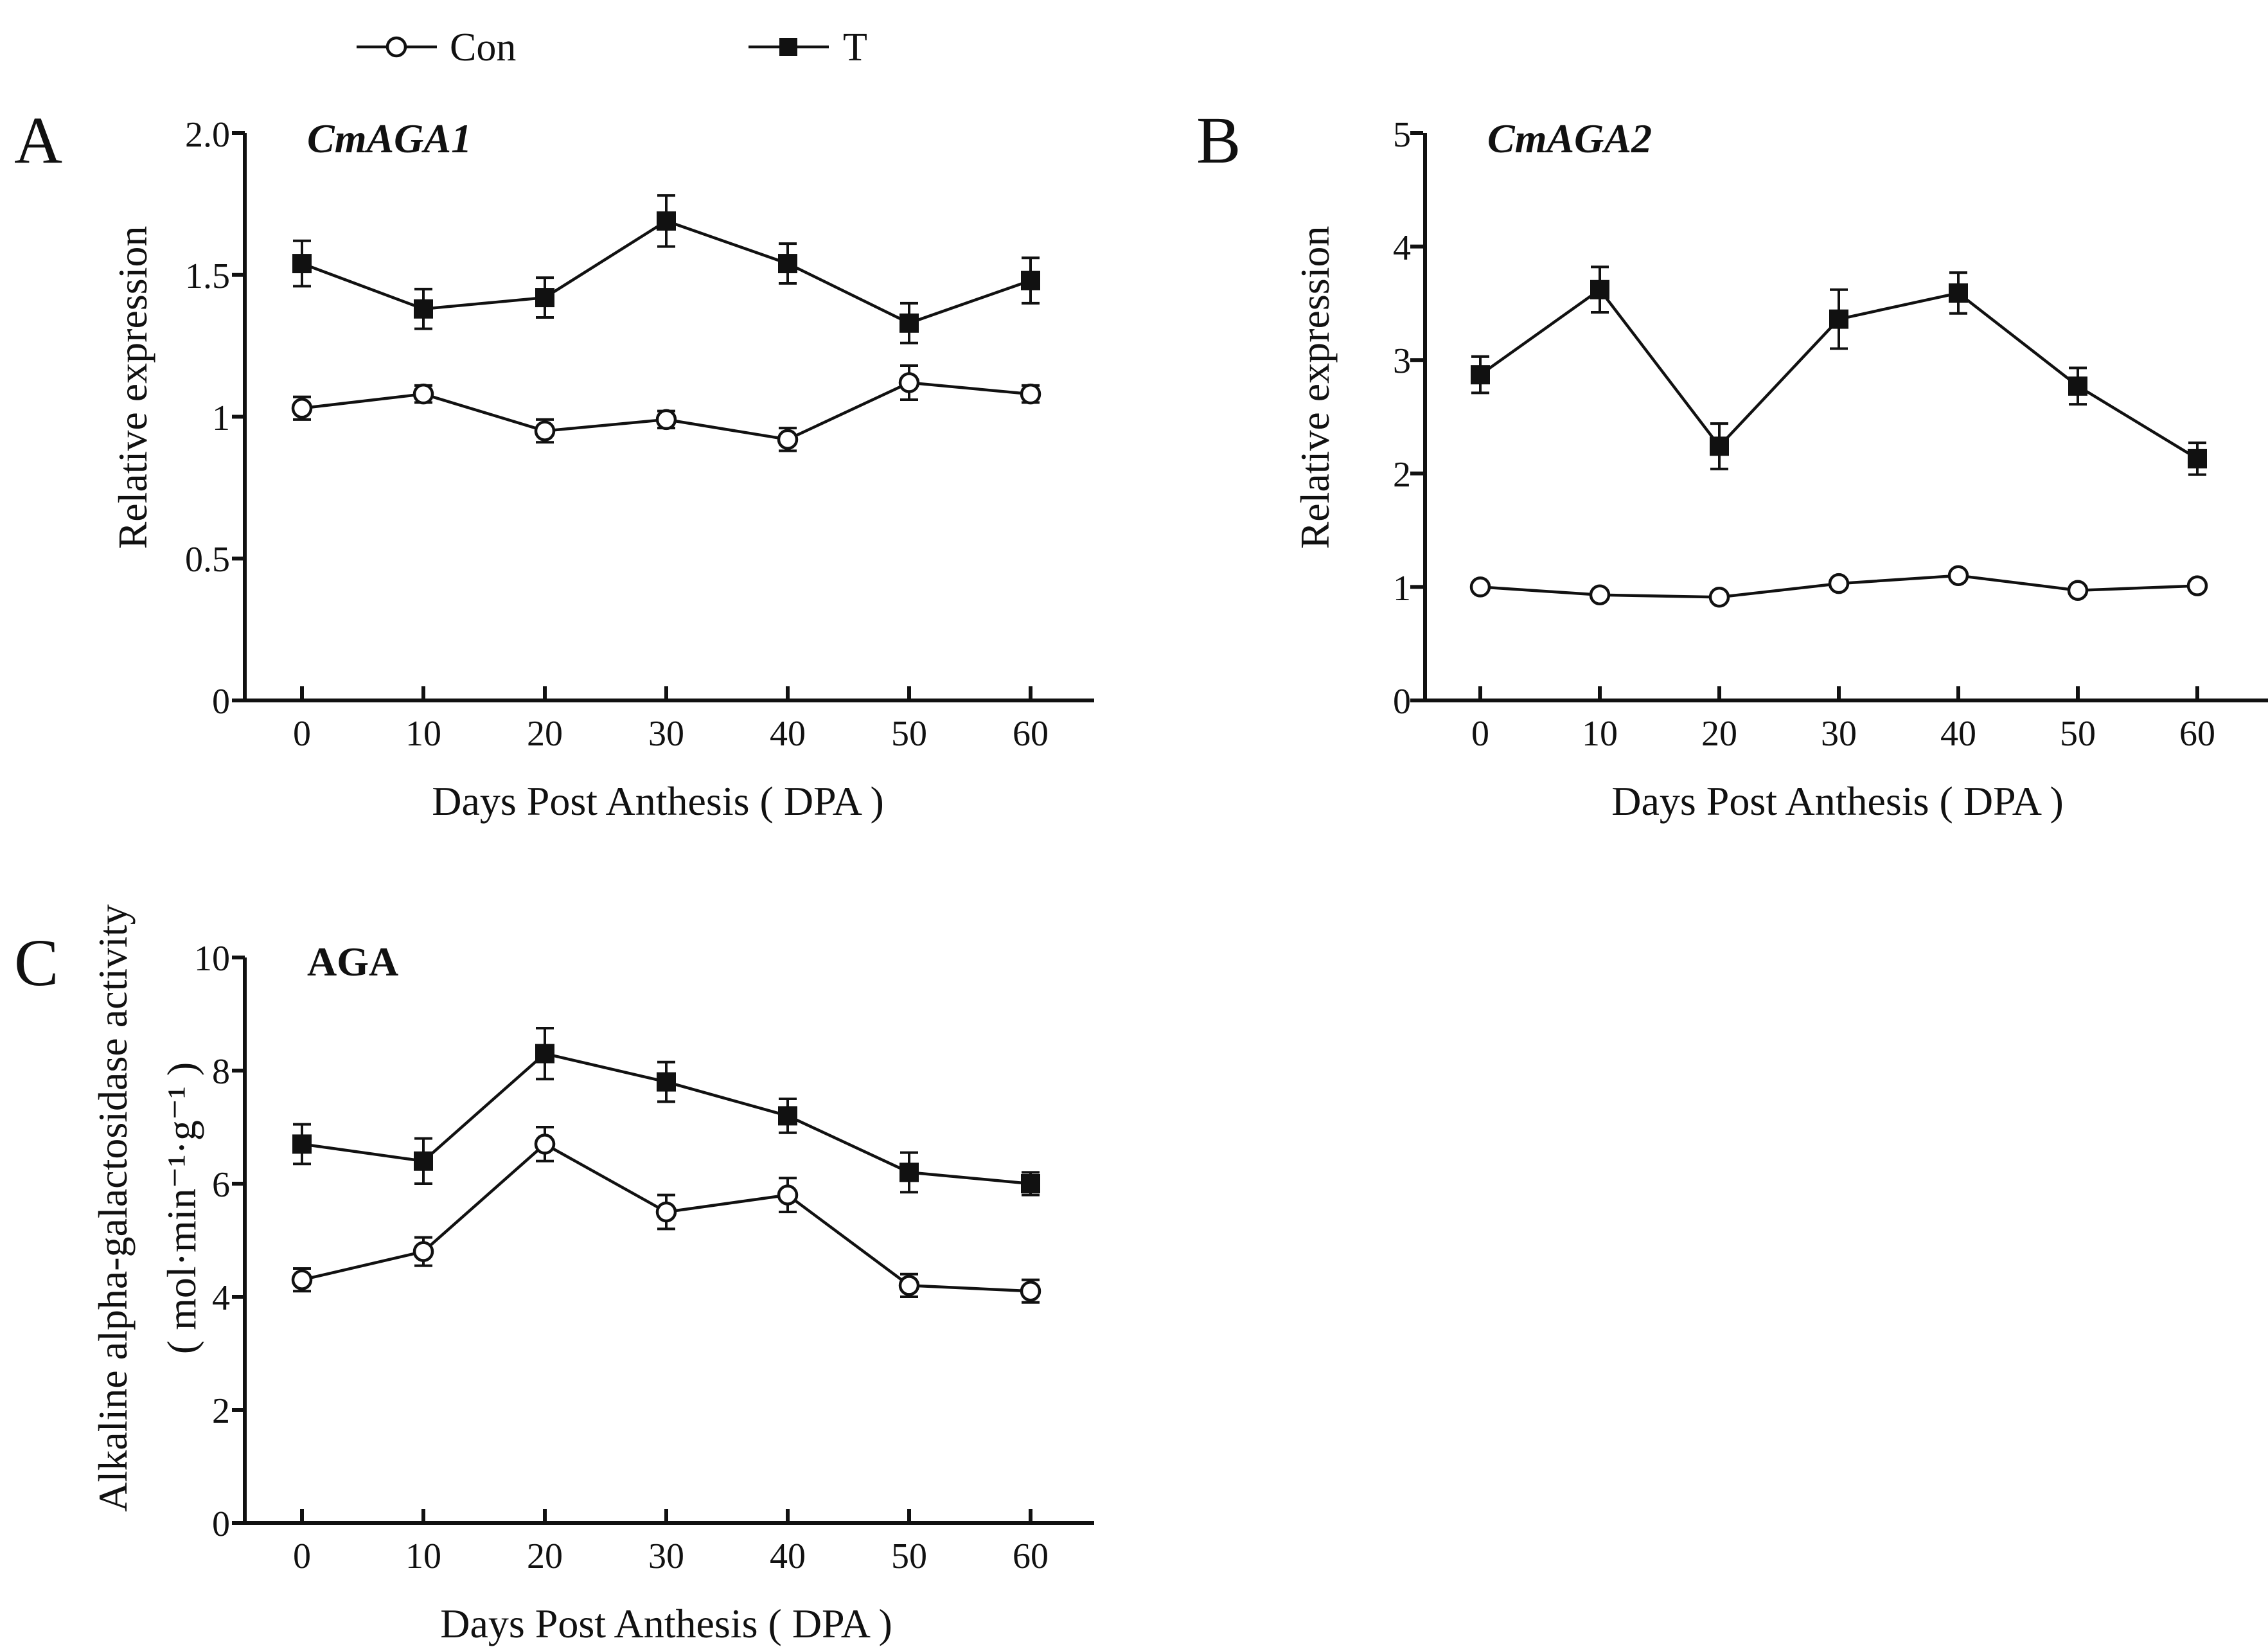 This screenshot has width=2268, height=1647. I want to click on panel-c-ticks: 0 2 4 6 8 10 0 10 20 30 40 50 60, so click(621, 1257).